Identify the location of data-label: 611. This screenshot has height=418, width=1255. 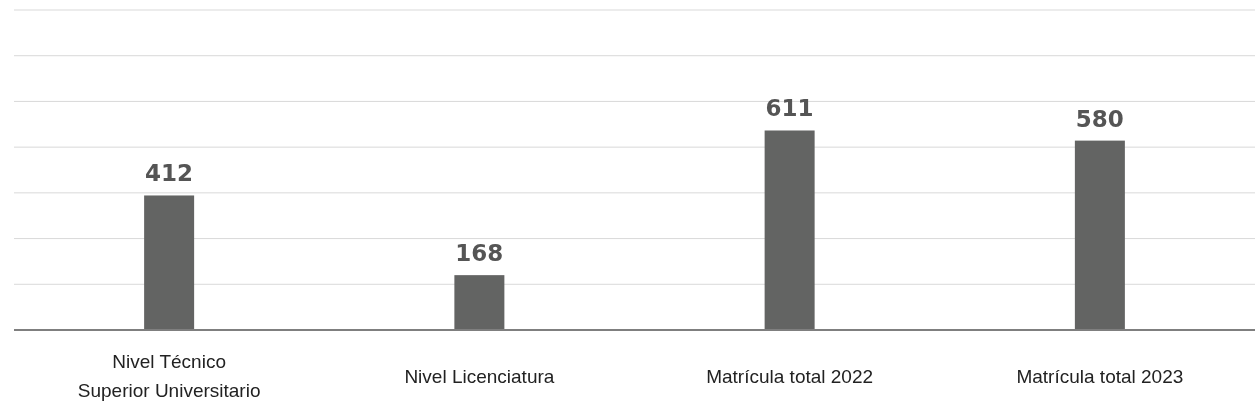
(789, 108).